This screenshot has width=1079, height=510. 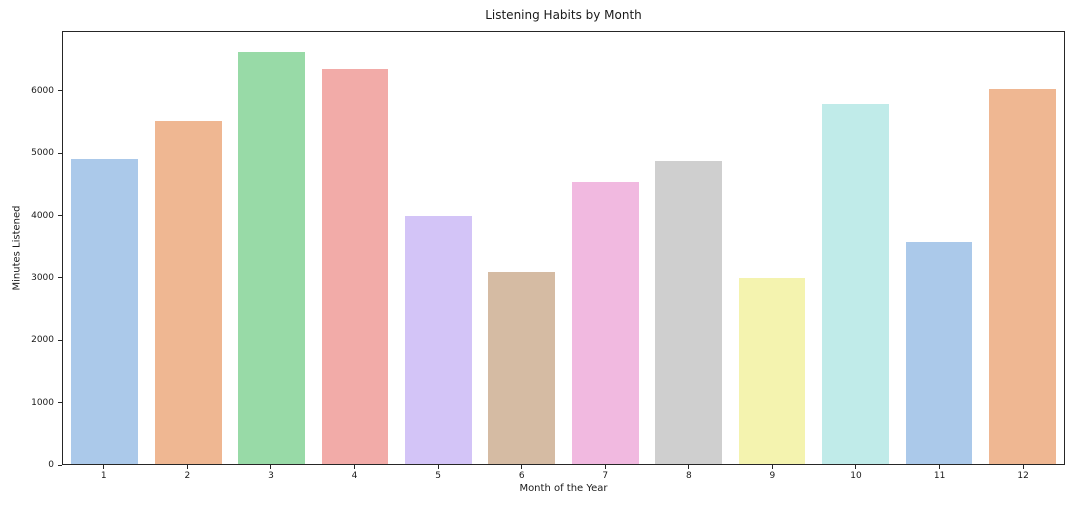 I want to click on y-tick-label: 4000, so click(x=42, y=215).